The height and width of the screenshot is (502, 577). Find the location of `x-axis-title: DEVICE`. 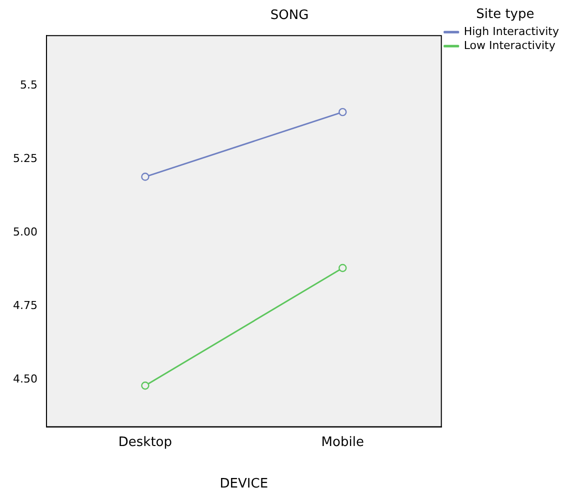

x-axis-title: DEVICE is located at coordinates (244, 484).